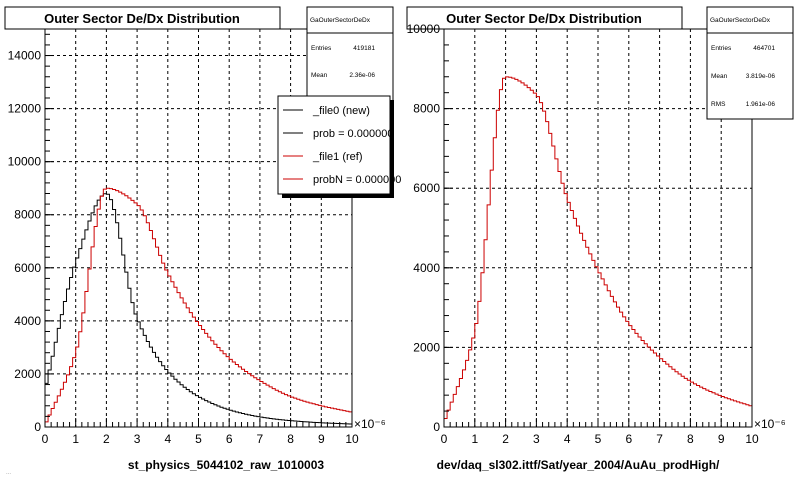 The height and width of the screenshot is (480, 800). What do you see at coordinates (719, 76) in the screenshot?
I see `right-stats-mean-label: Mean` at bounding box center [719, 76].